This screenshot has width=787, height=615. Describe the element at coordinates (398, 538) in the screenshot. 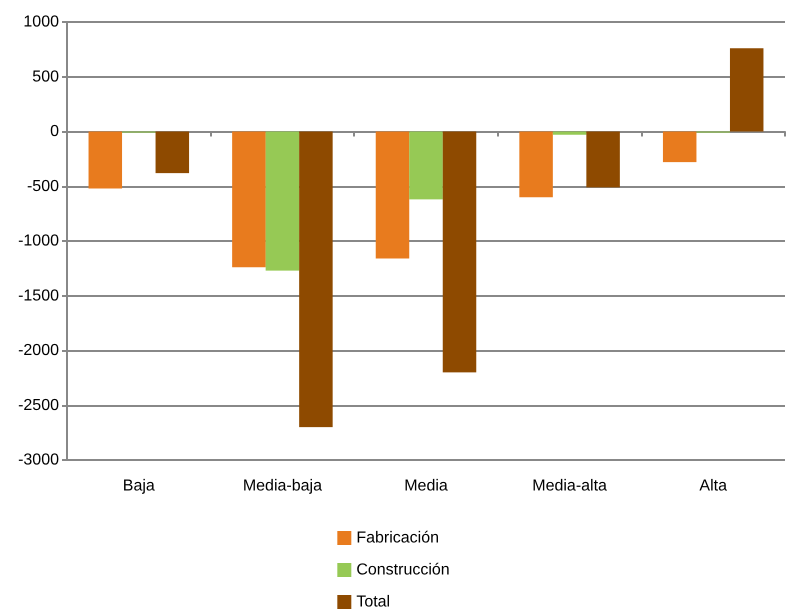

I see `legend-label: Fabricación` at that location.